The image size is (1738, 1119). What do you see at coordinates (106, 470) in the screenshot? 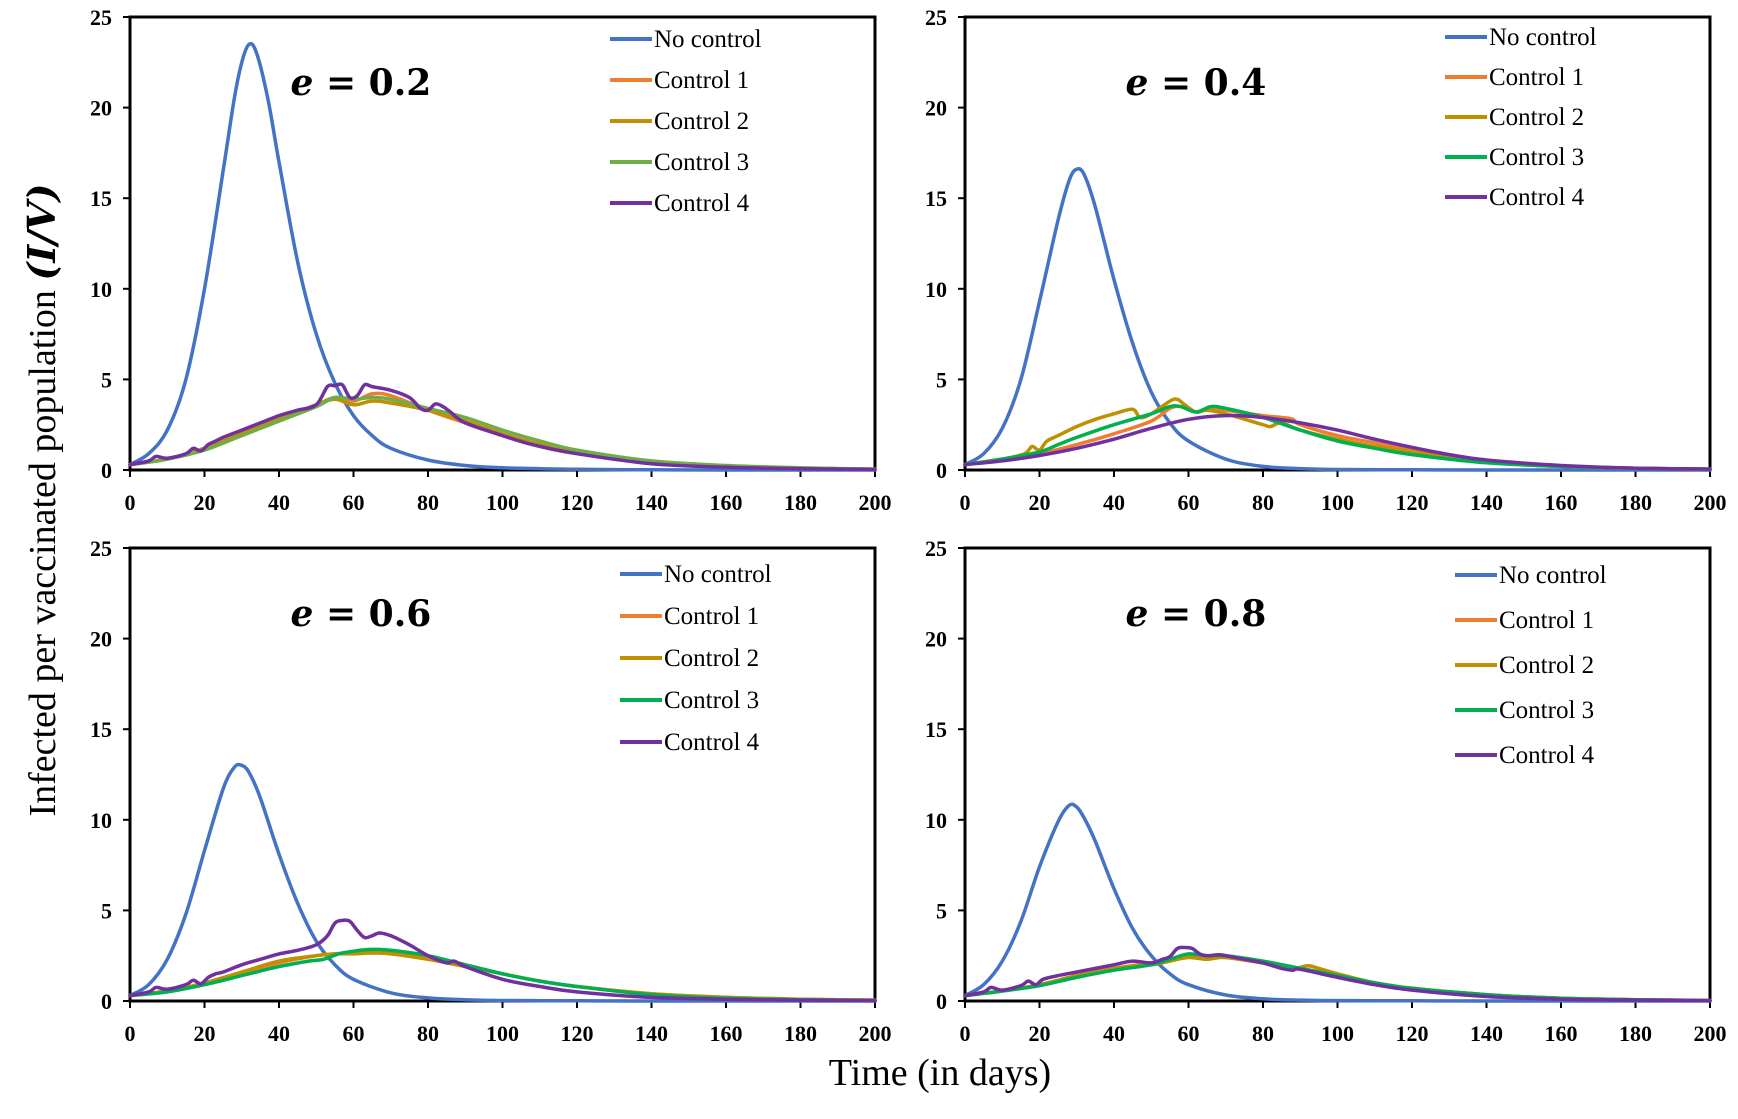
I see `y-tick-label: 0` at bounding box center [106, 470].